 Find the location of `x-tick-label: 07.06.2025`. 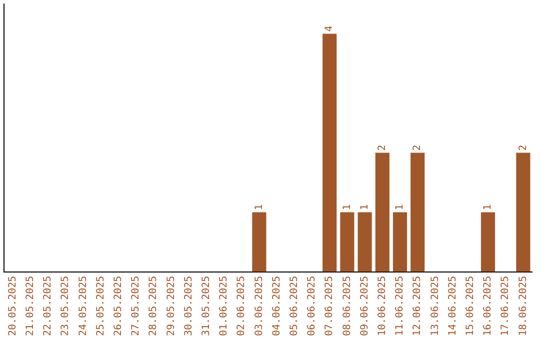

x-tick-label: 07.06.2025 is located at coordinates (330, 306).